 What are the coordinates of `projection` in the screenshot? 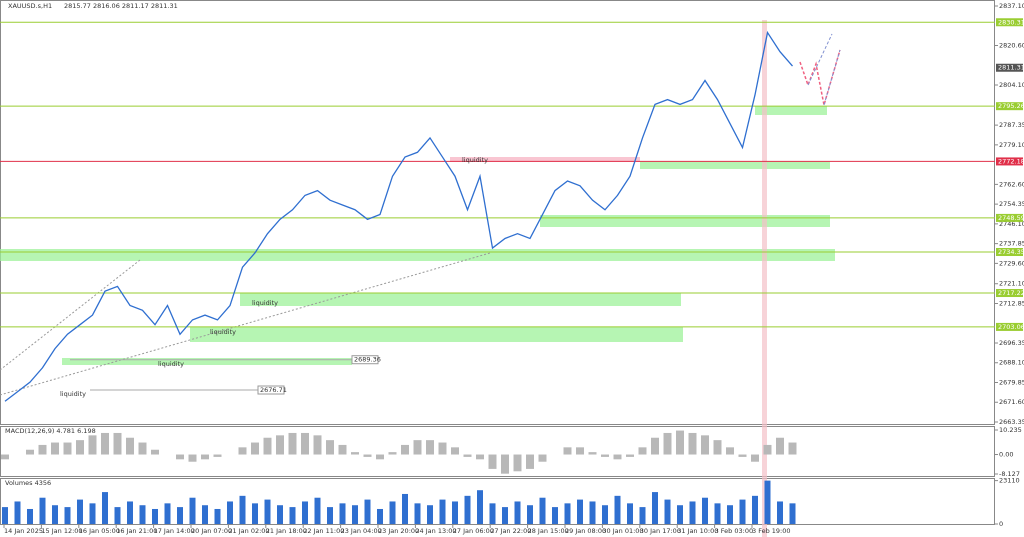 It's located at (820, 77).